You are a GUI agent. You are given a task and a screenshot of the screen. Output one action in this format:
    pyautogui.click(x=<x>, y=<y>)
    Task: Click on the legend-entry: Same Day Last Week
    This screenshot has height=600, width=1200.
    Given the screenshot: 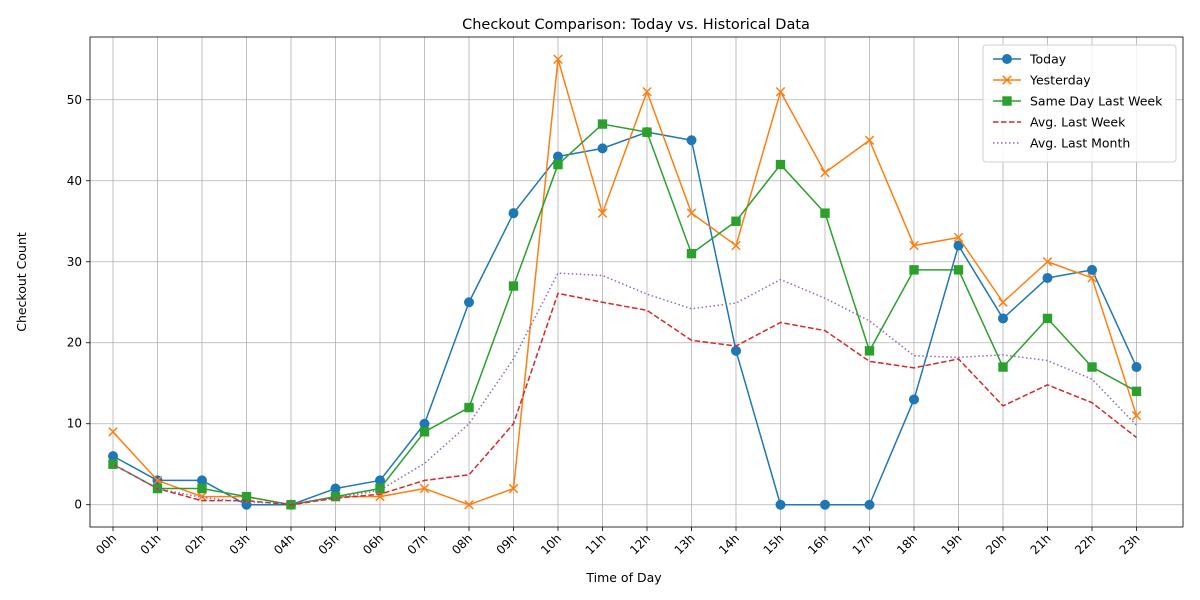 What is the action you would take?
    pyautogui.click(x=1078, y=101)
    